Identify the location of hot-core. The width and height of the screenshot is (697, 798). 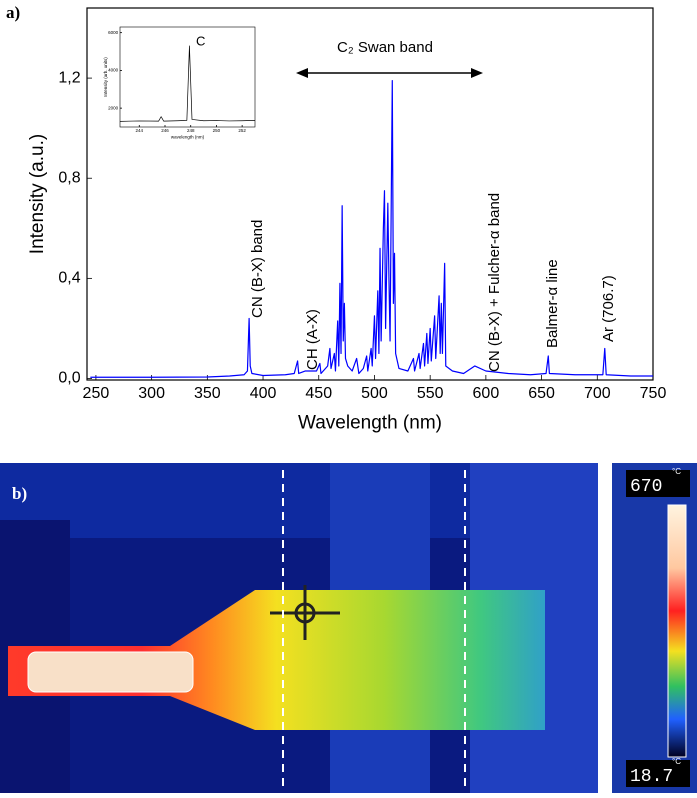
(110, 672).